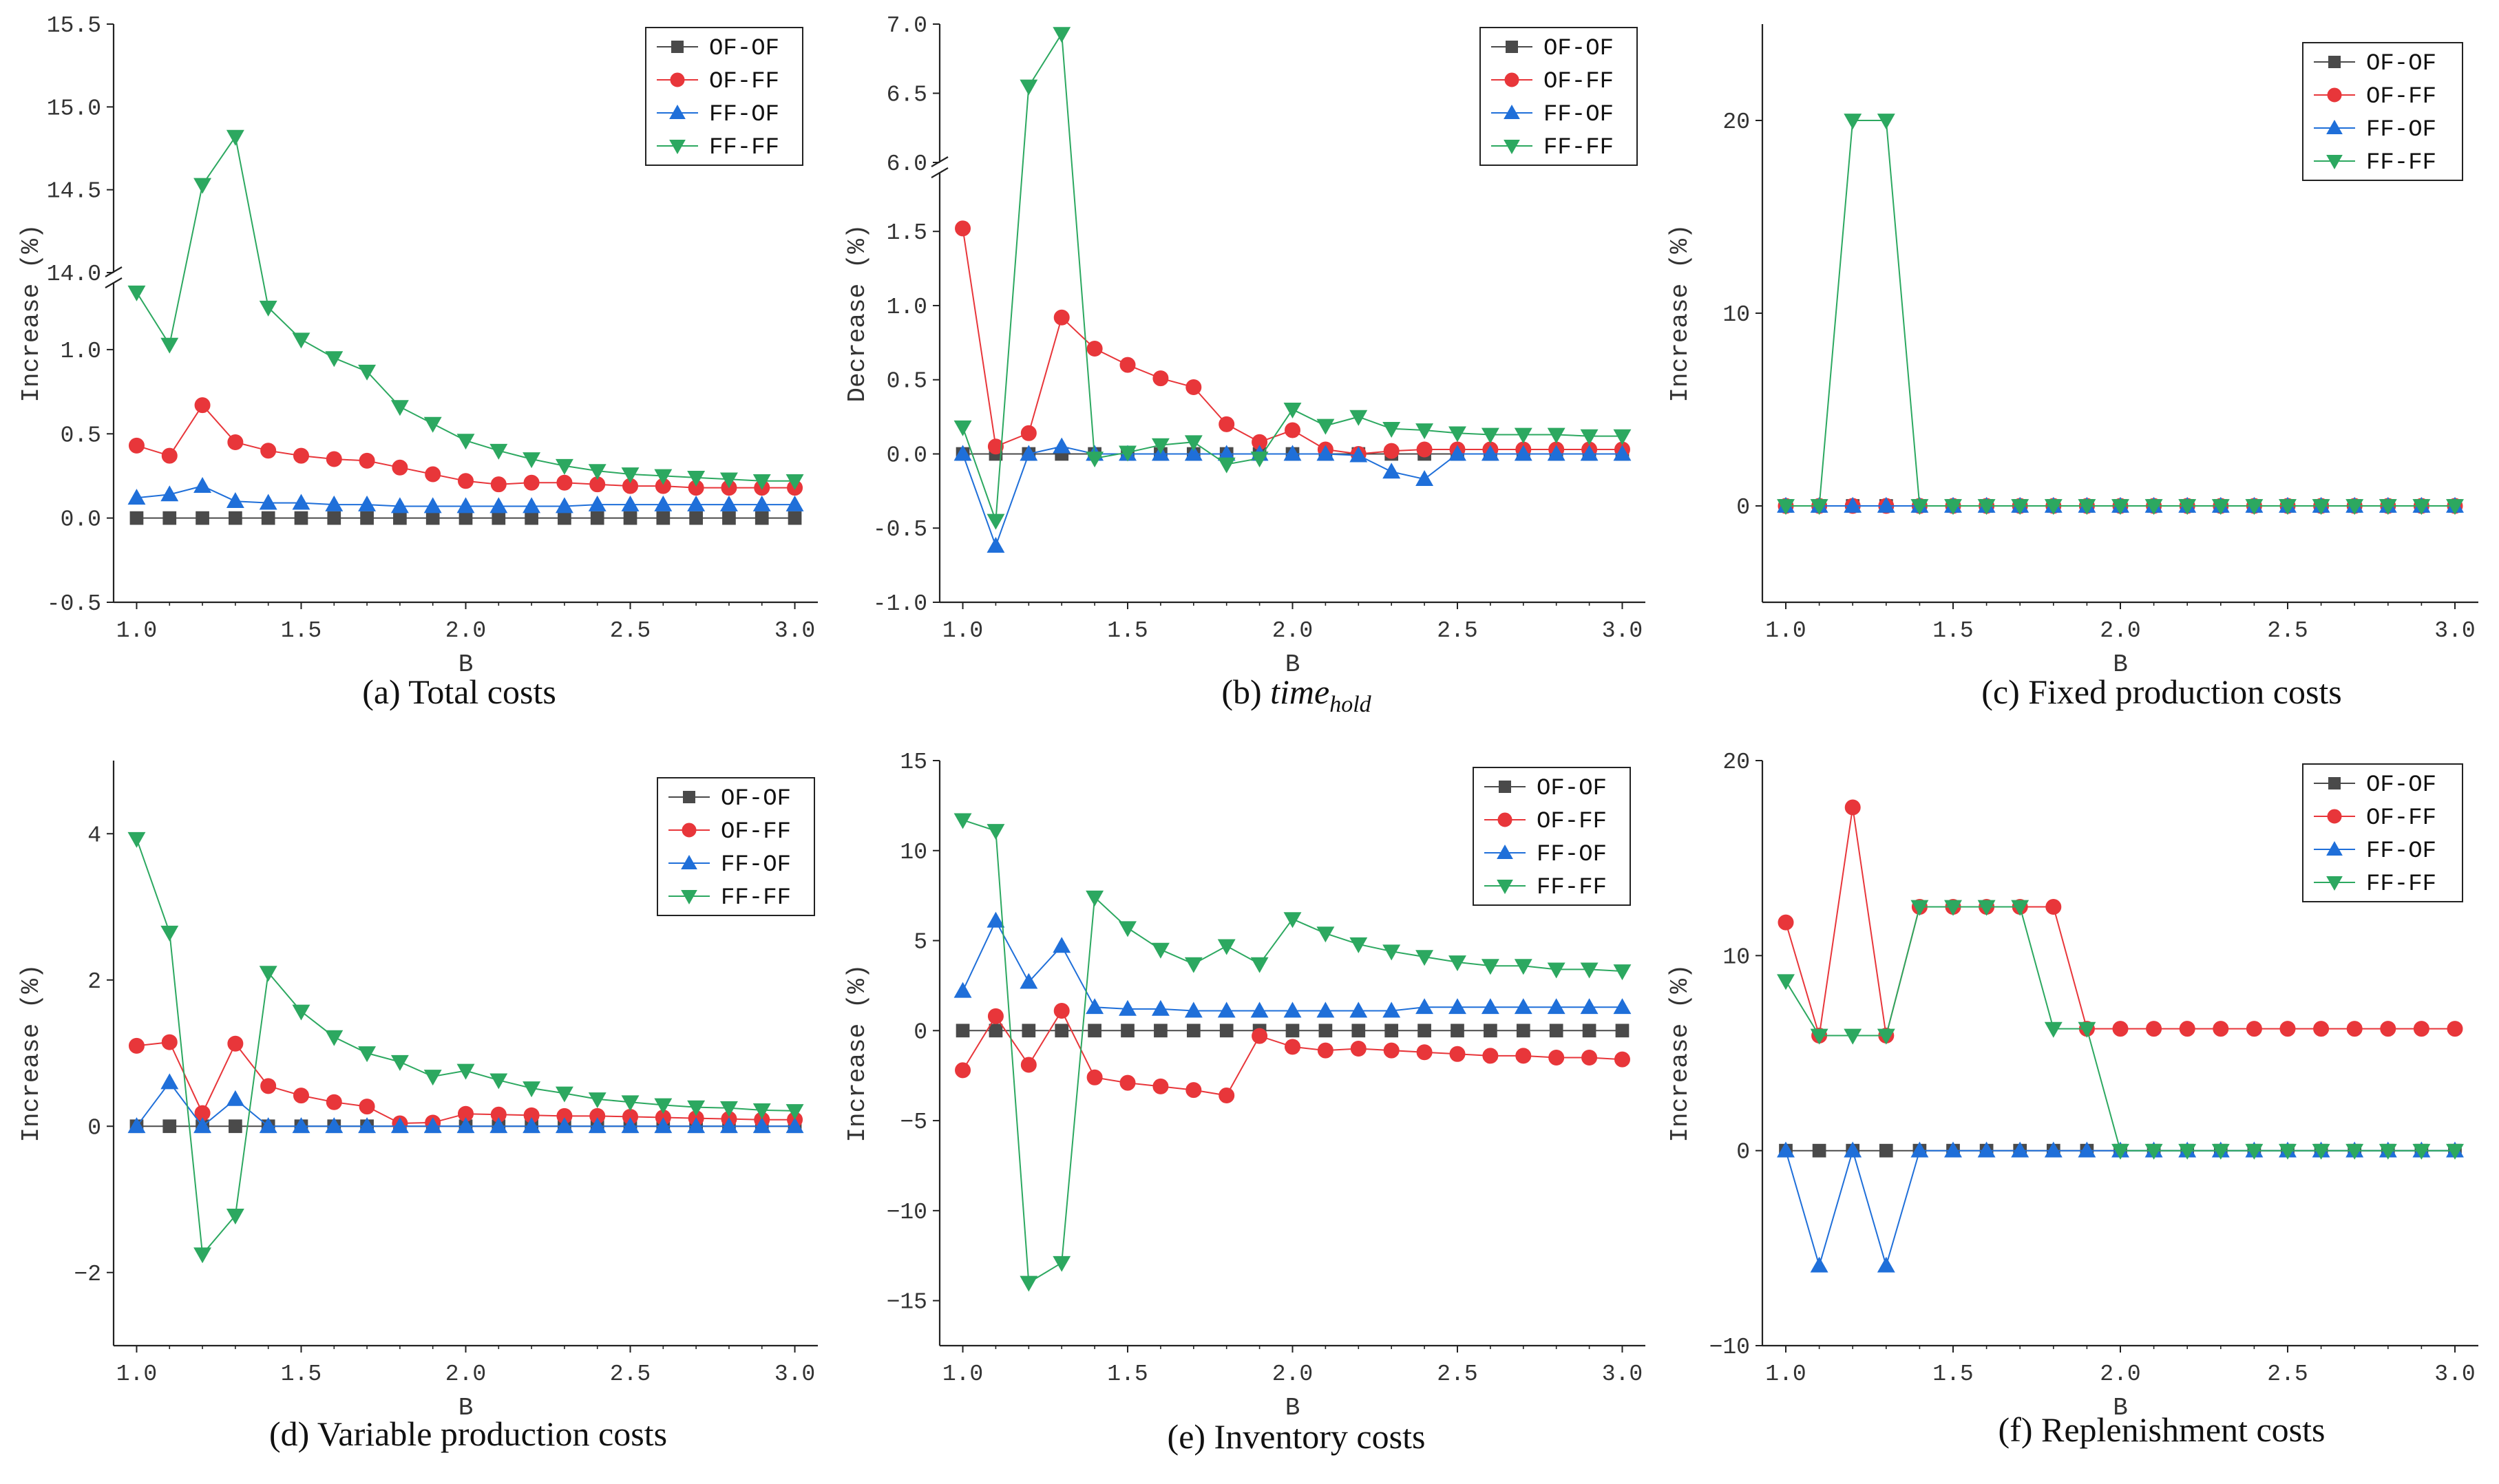 The image size is (2499, 1484). Describe the element at coordinates (2162, 1429) in the screenshot. I see `panel-caption: (f) Replenishment costs` at that location.